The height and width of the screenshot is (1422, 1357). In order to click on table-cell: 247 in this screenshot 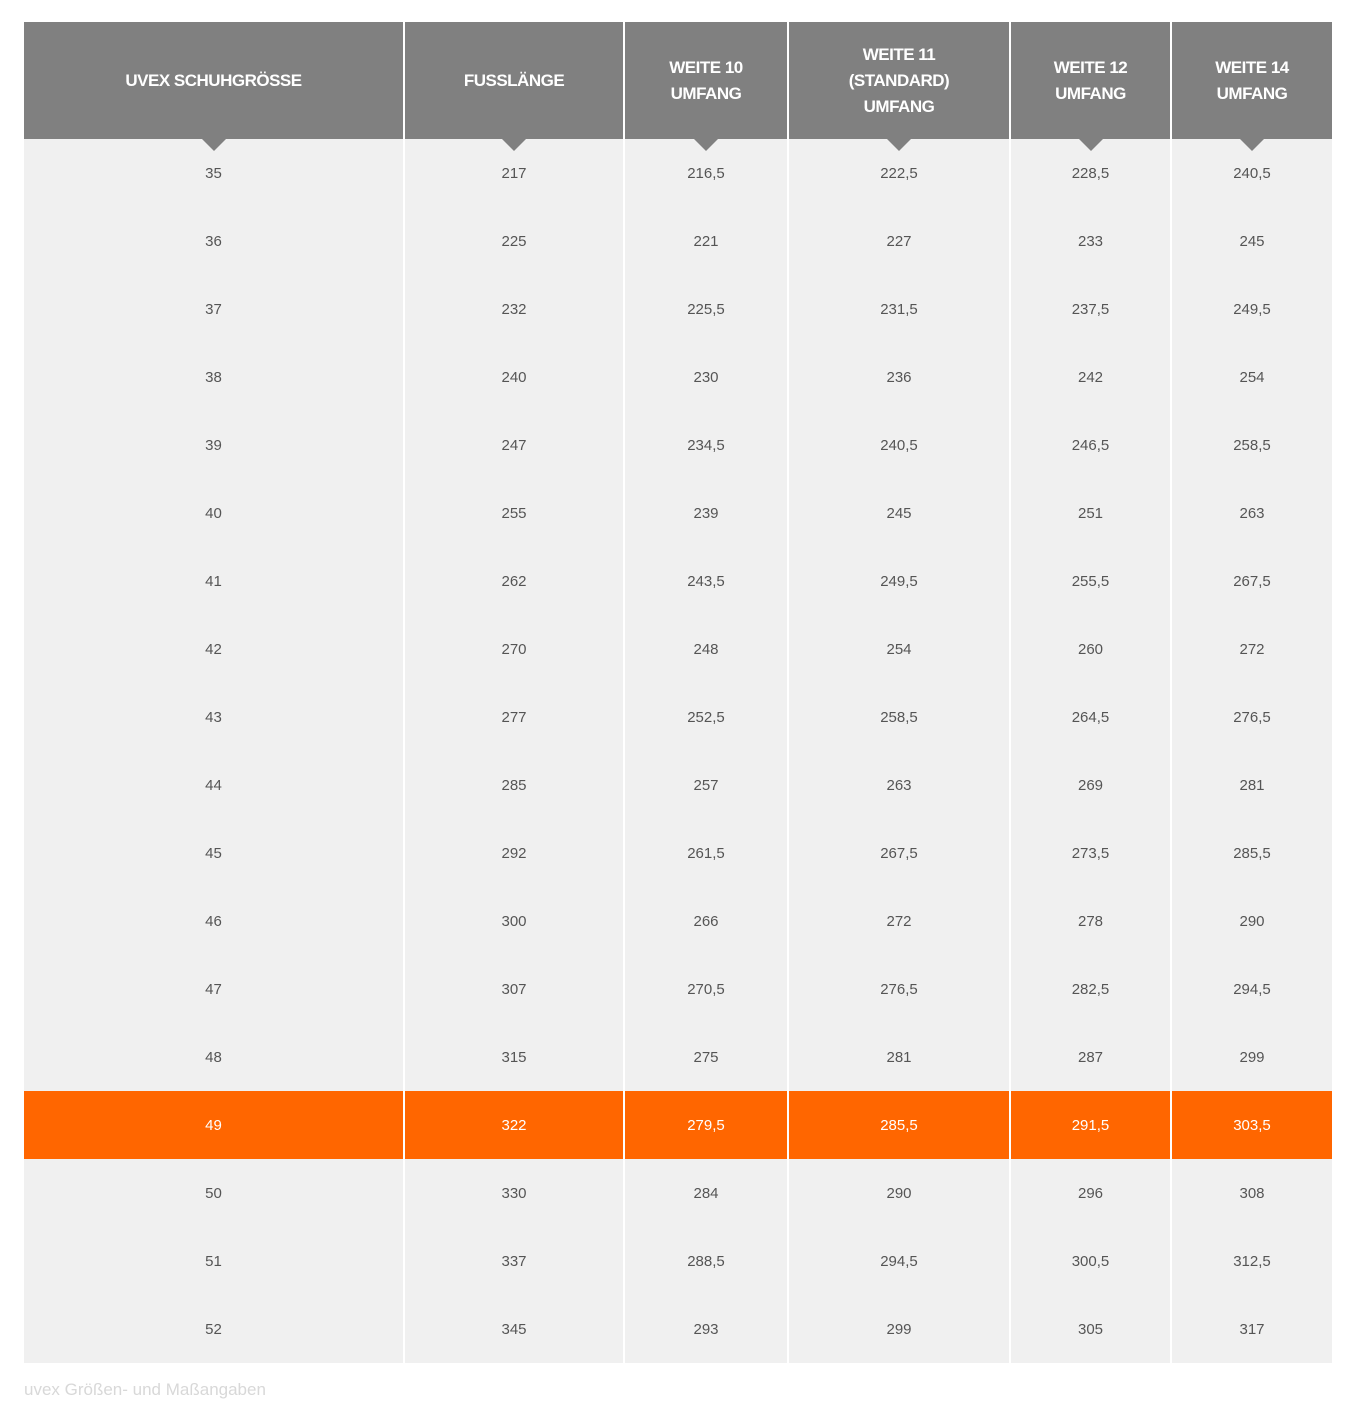, I will do `click(513, 445)`.